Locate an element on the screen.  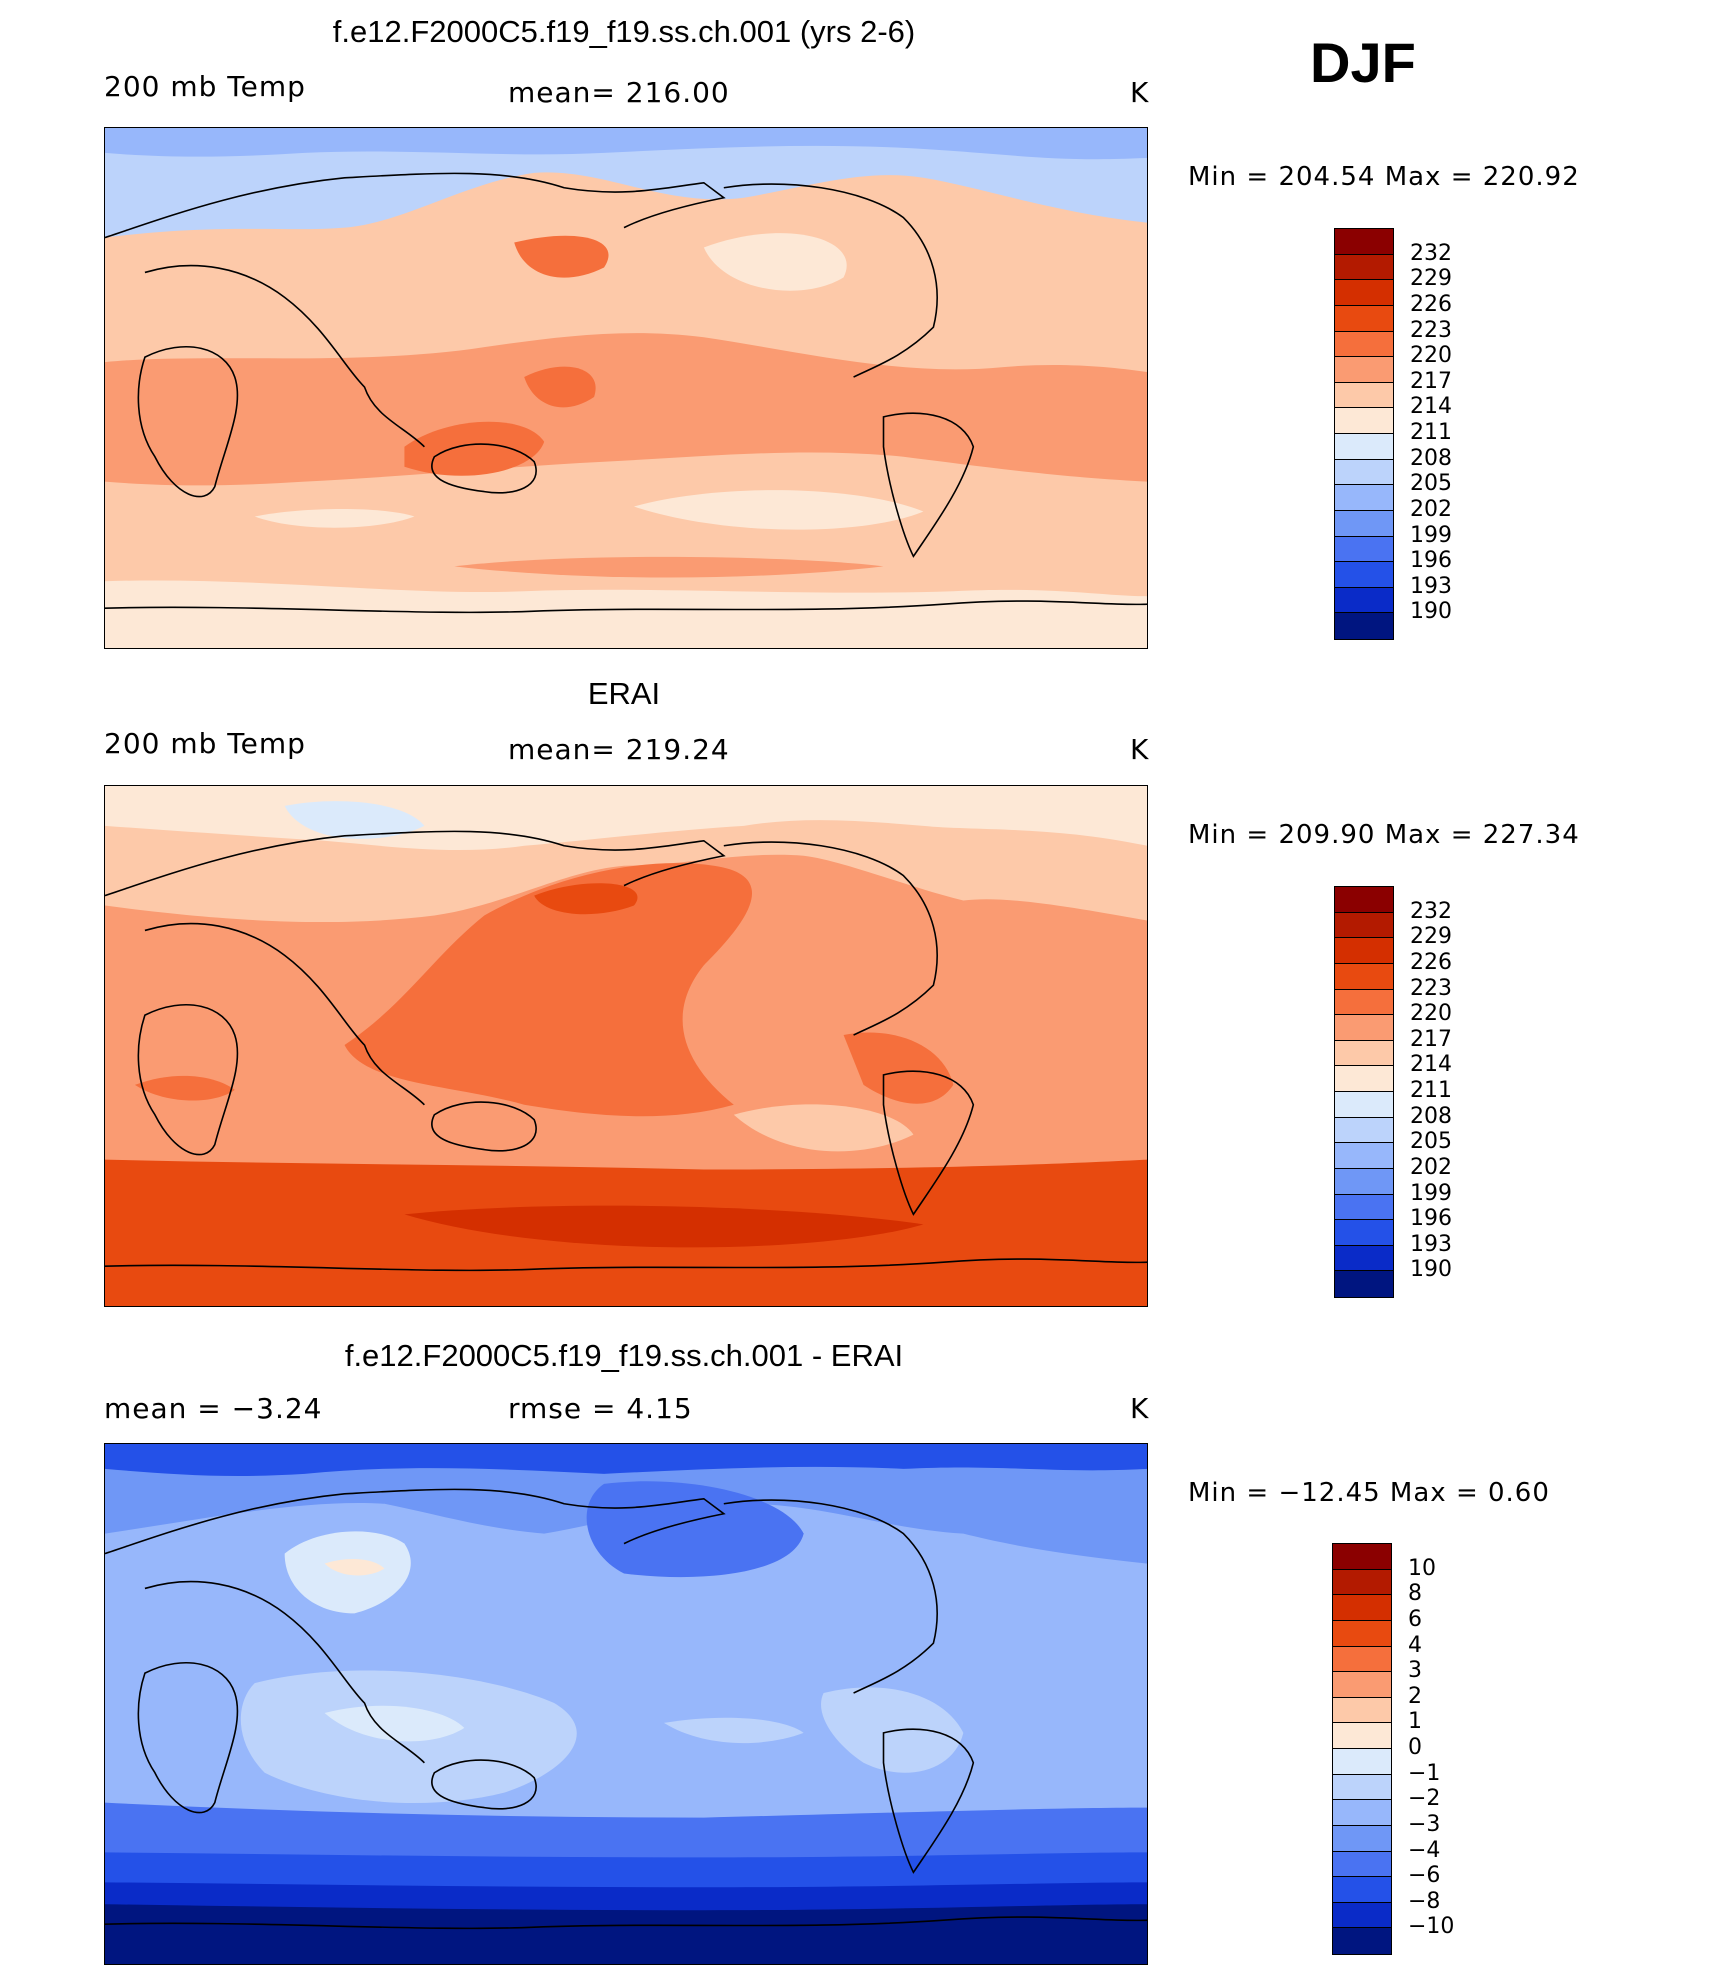
panel1-tropical-band is located at coordinates (626, 409).